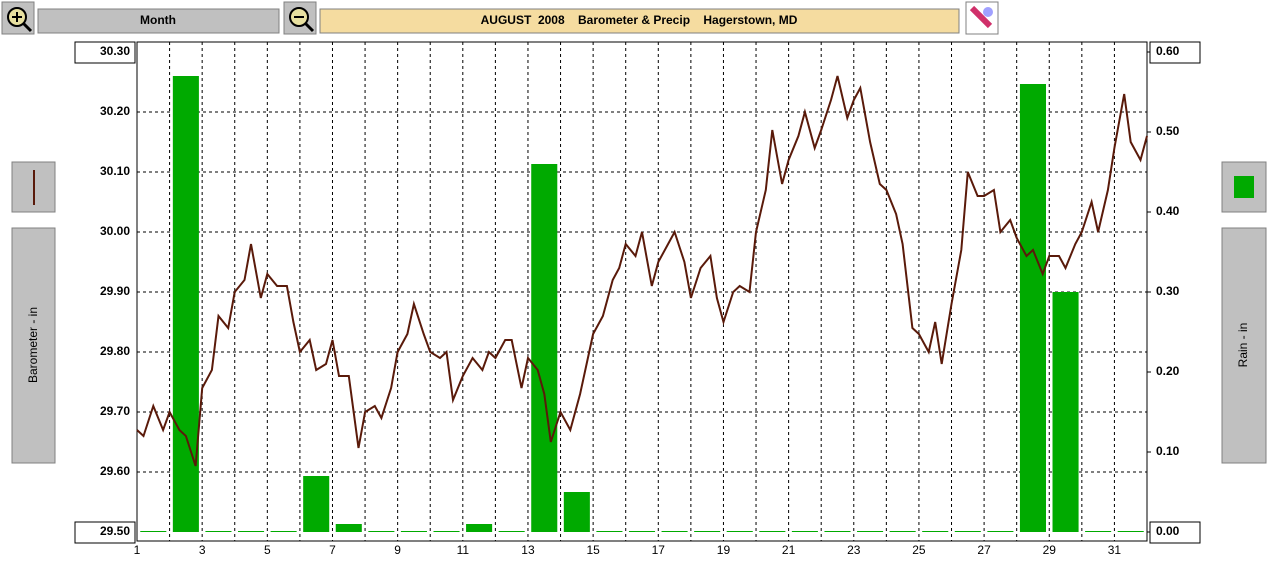 The height and width of the screenshot is (562, 1279). Describe the element at coordinates (1168, 131) in the screenshot. I see `y2-tick-label: 0.50` at that location.